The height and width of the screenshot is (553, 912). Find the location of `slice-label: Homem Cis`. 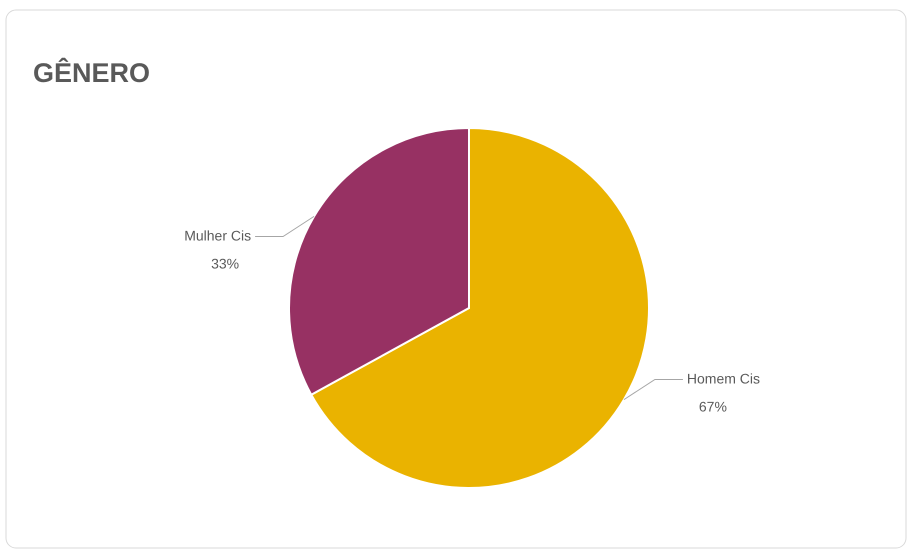

slice-label: Homem Cis is located at coordinates (723, 378).